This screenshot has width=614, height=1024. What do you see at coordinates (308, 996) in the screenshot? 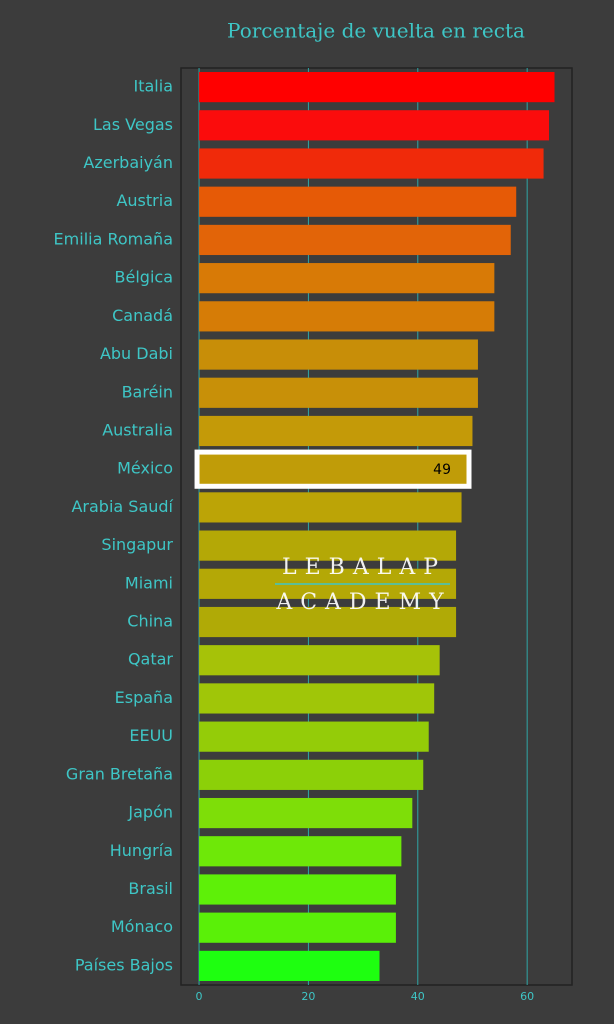
I see `x-tick-label: 20` at bounding box center [308, 996].